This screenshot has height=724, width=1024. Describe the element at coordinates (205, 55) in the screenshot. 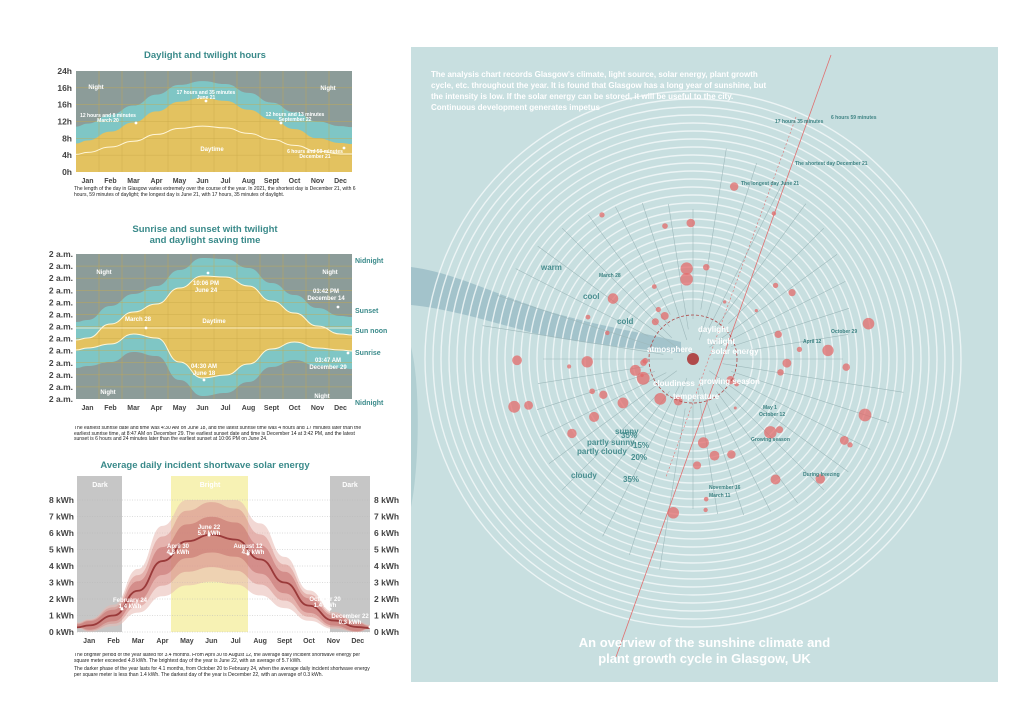

I see `daylight-chart-title: Daylight and twilight hours` at that location.